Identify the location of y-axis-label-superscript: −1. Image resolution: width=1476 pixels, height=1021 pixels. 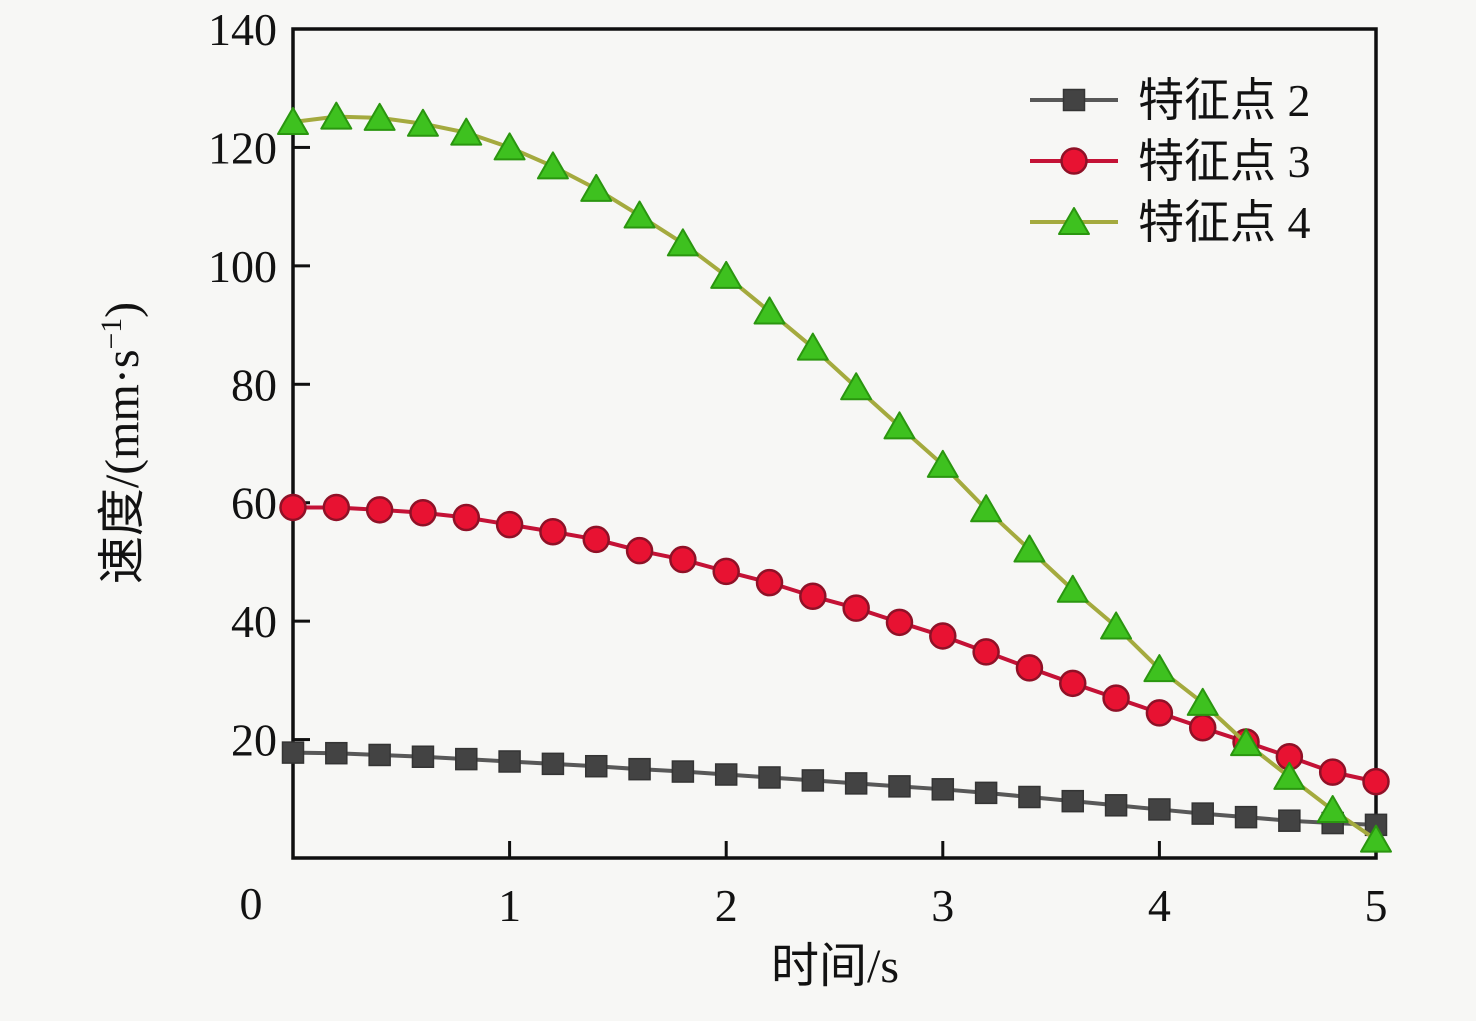
(111, 333).